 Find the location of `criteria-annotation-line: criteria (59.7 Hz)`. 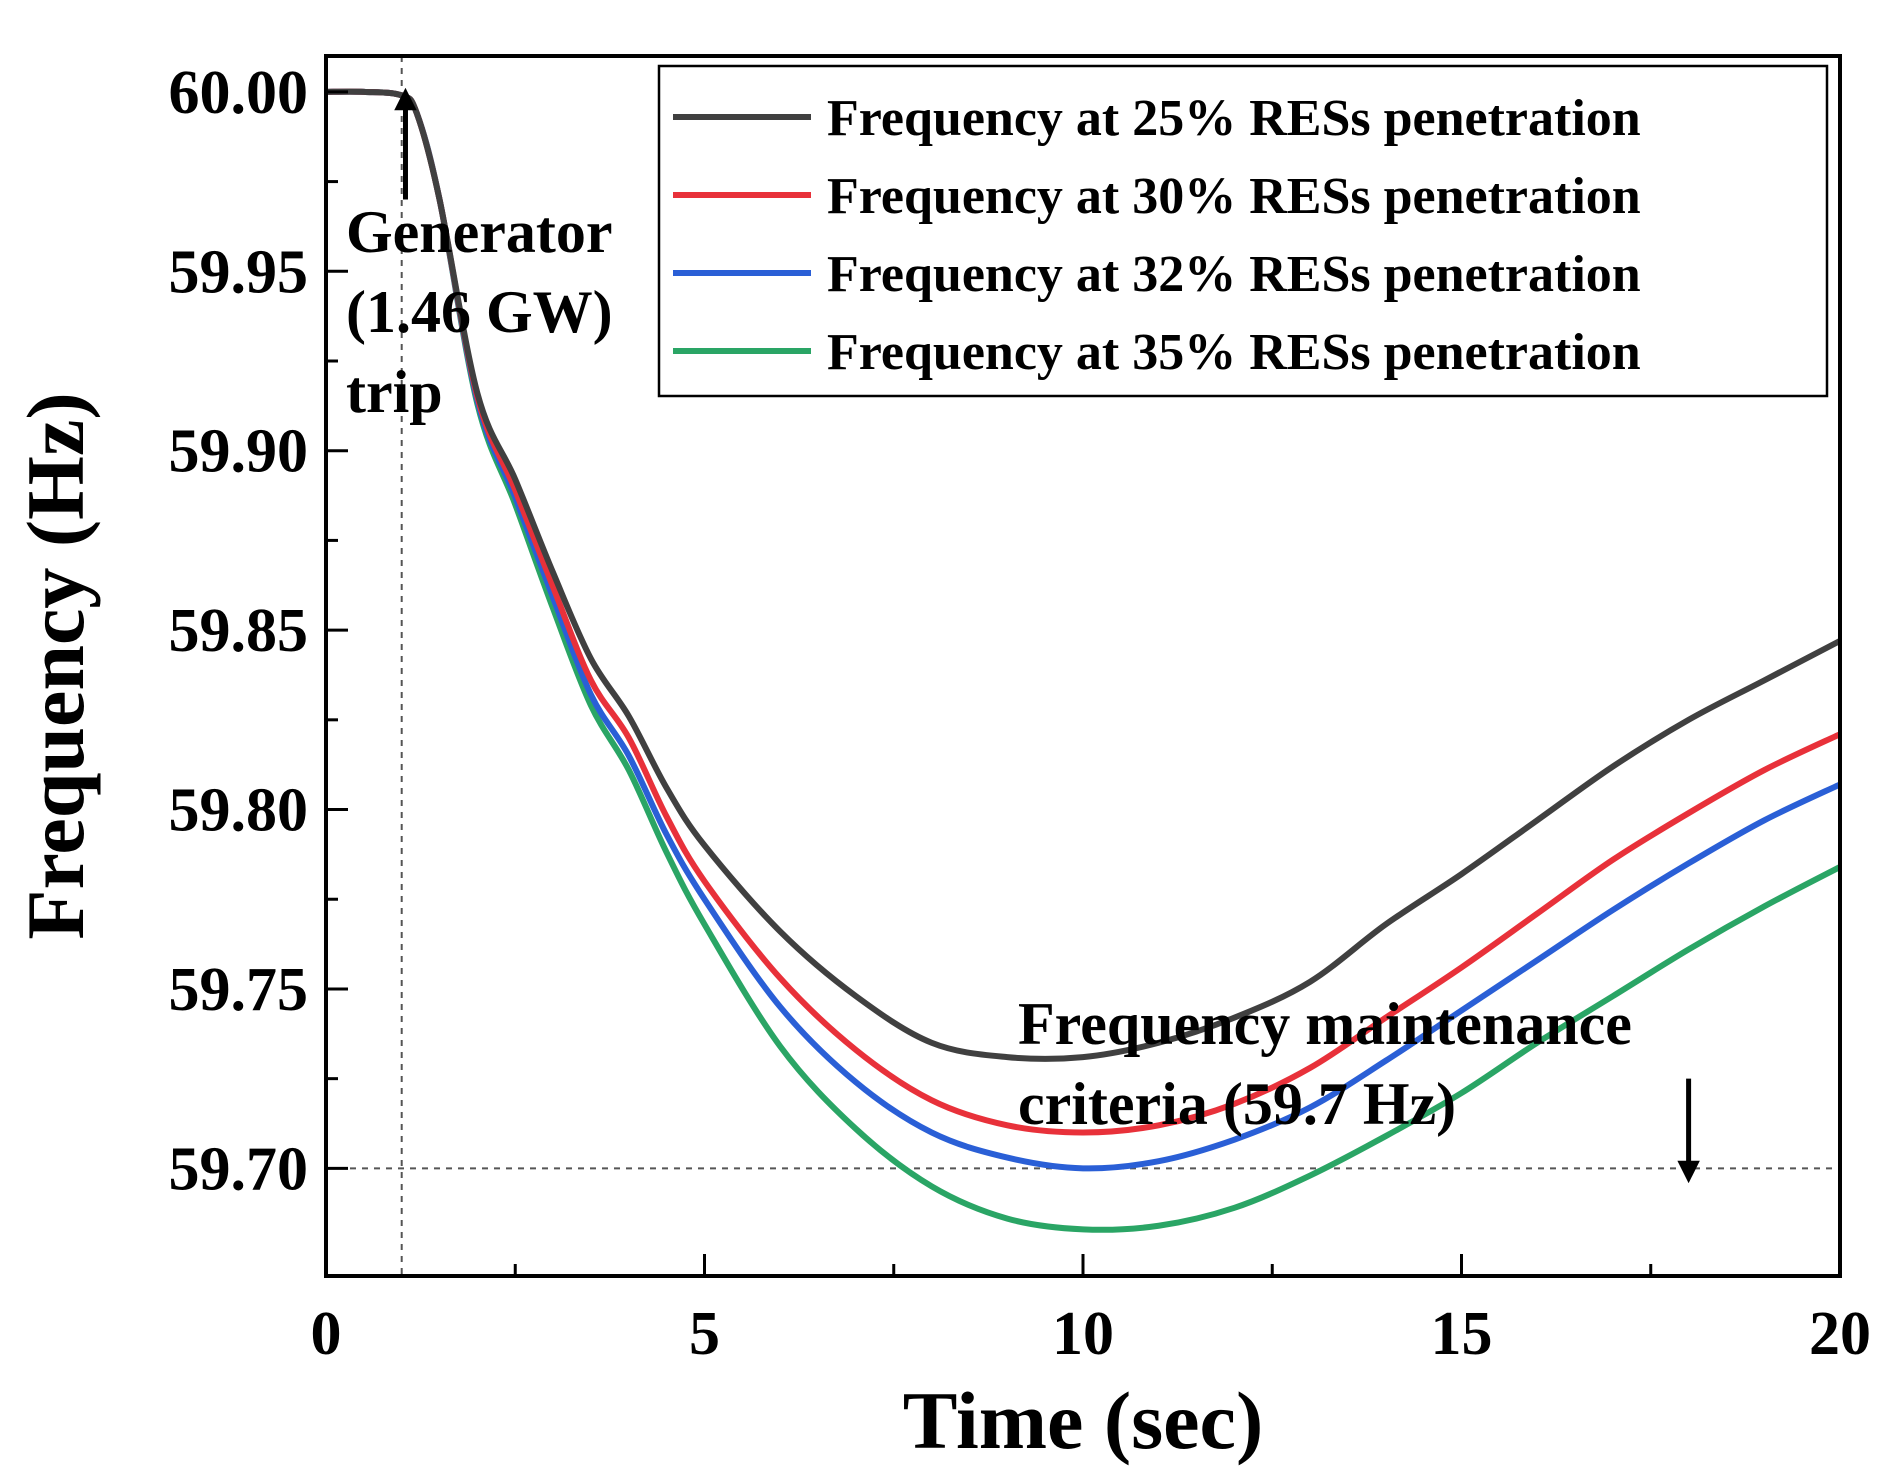

criteria-annotation-line: criteria (59.7 Hz) is located at coordinates (1237, 1104).